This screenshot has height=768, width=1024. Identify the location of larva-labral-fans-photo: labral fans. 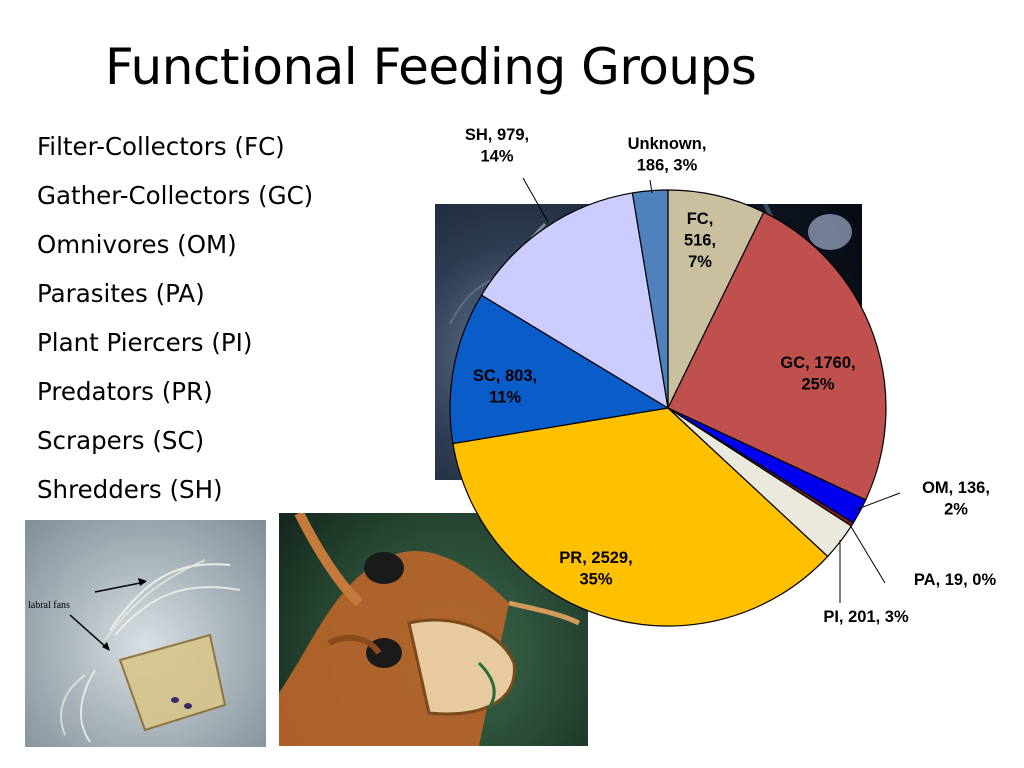
(145, 633).